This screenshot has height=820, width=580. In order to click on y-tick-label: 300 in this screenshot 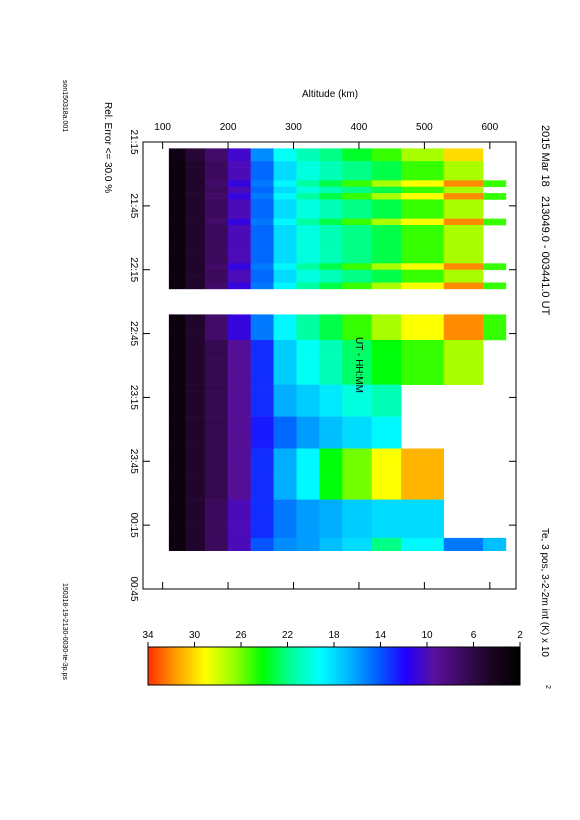, I will do `click(293, 127)`.